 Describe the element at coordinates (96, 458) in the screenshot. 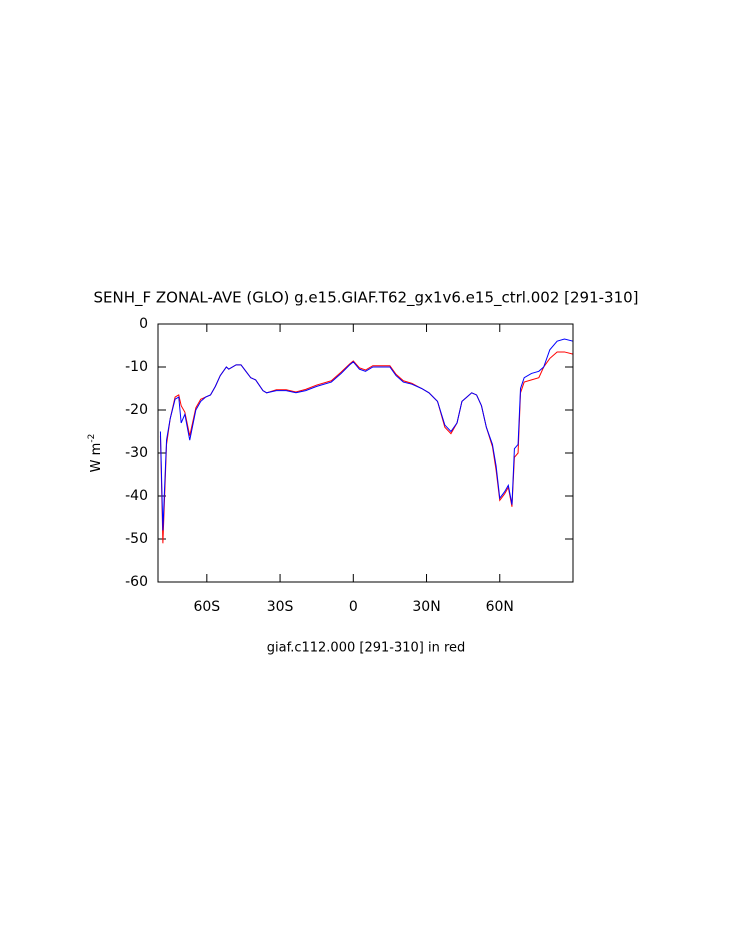

I see `y-axis-label-text: W m` at that location.